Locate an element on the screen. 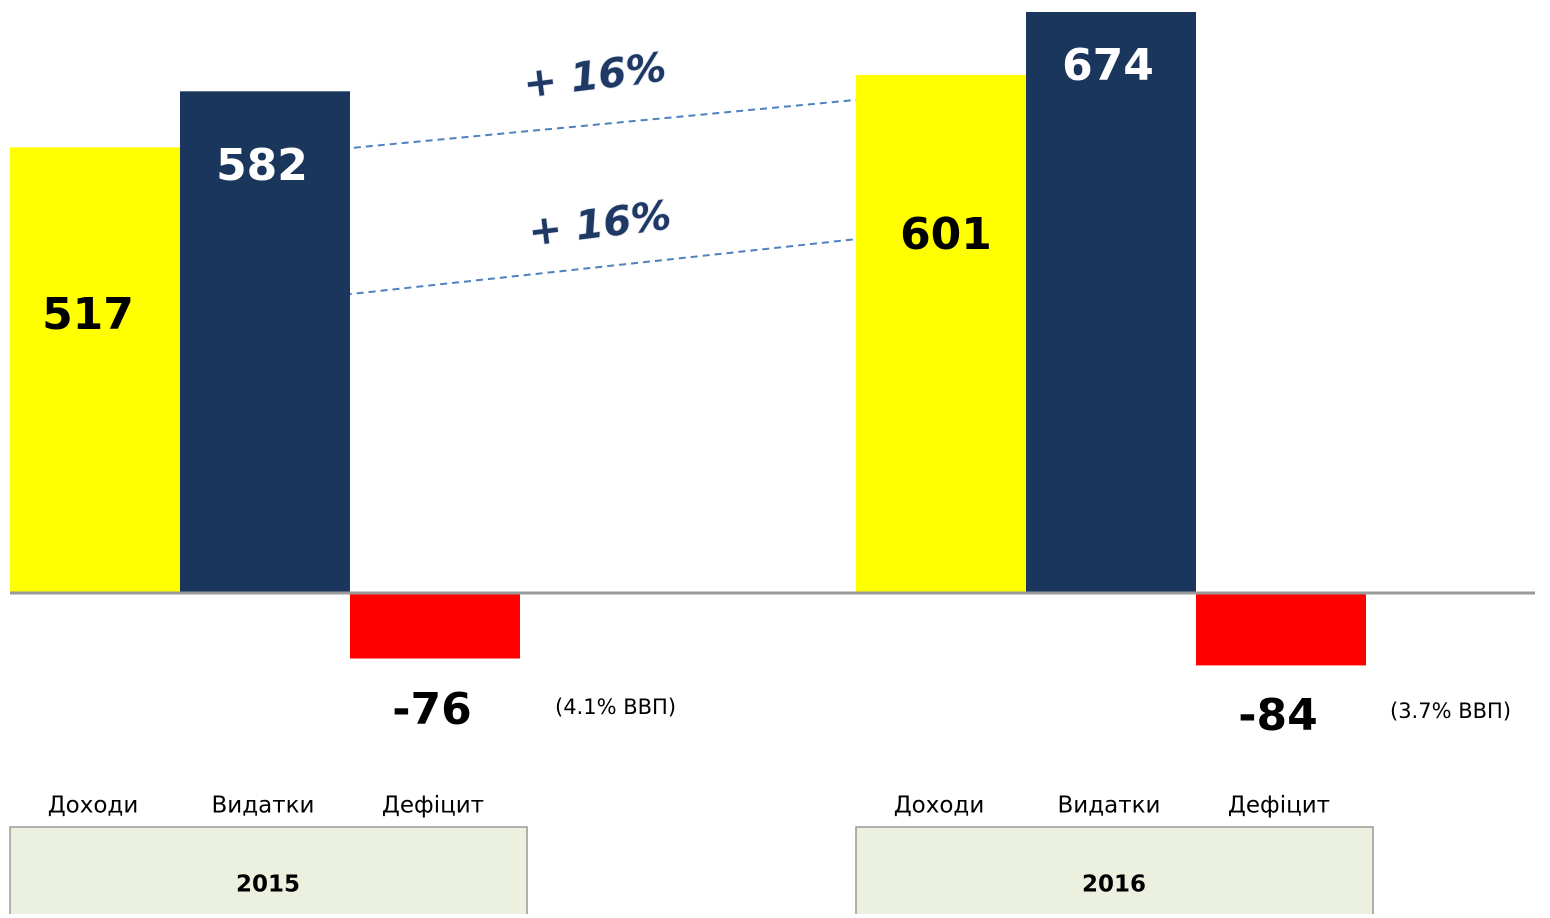 This screenshot has width=1550, height=918. year-label: 2015 is located at coordinates (268, 885).